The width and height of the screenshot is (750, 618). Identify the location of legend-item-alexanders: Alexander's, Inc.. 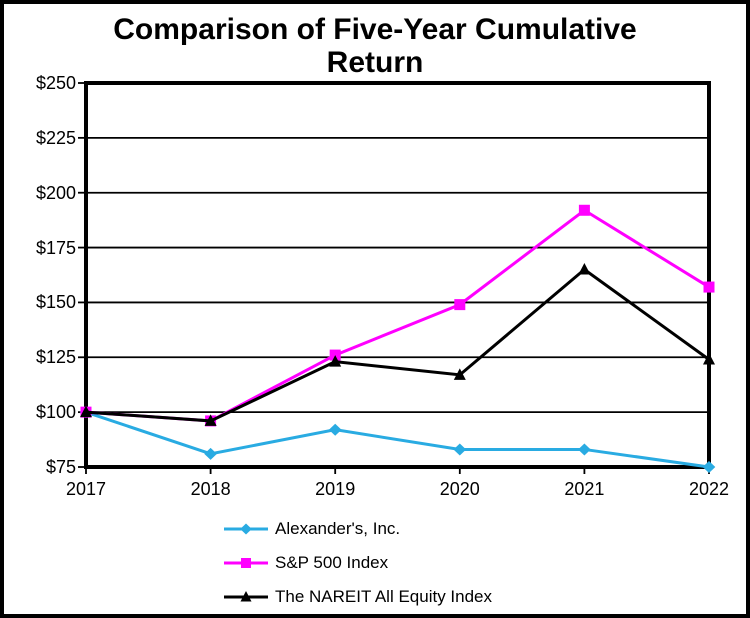
(357, 529).